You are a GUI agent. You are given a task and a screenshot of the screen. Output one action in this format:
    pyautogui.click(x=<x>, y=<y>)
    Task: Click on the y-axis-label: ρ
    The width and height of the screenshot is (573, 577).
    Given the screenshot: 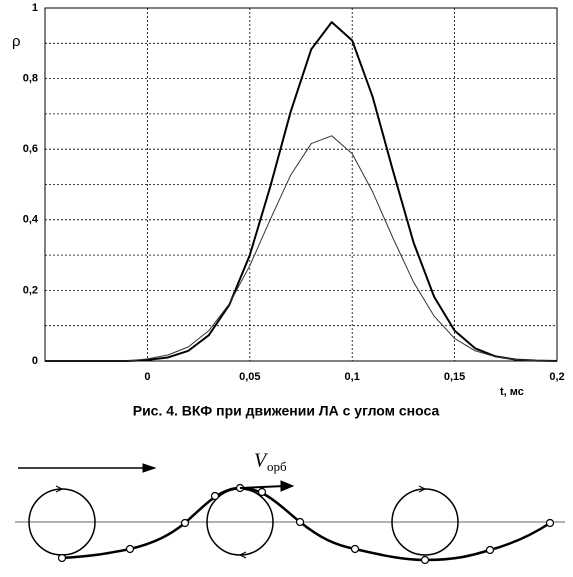 What is the action you would take?
    pyautogui.click(x=16, y=41)
    